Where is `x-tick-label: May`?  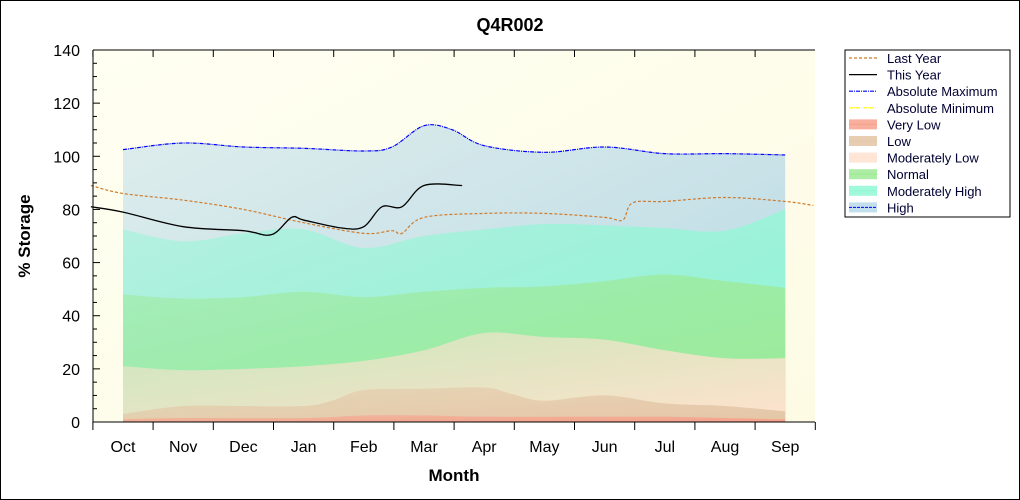 x-tick-label: May is located at coordinates (544, 447).